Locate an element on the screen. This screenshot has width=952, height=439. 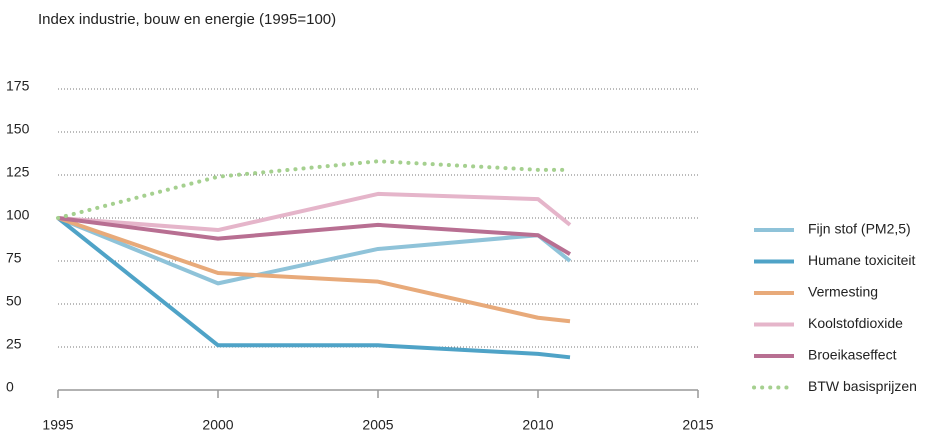
legend-label: Humane toxiciteit is located at coordinates (861, 260).